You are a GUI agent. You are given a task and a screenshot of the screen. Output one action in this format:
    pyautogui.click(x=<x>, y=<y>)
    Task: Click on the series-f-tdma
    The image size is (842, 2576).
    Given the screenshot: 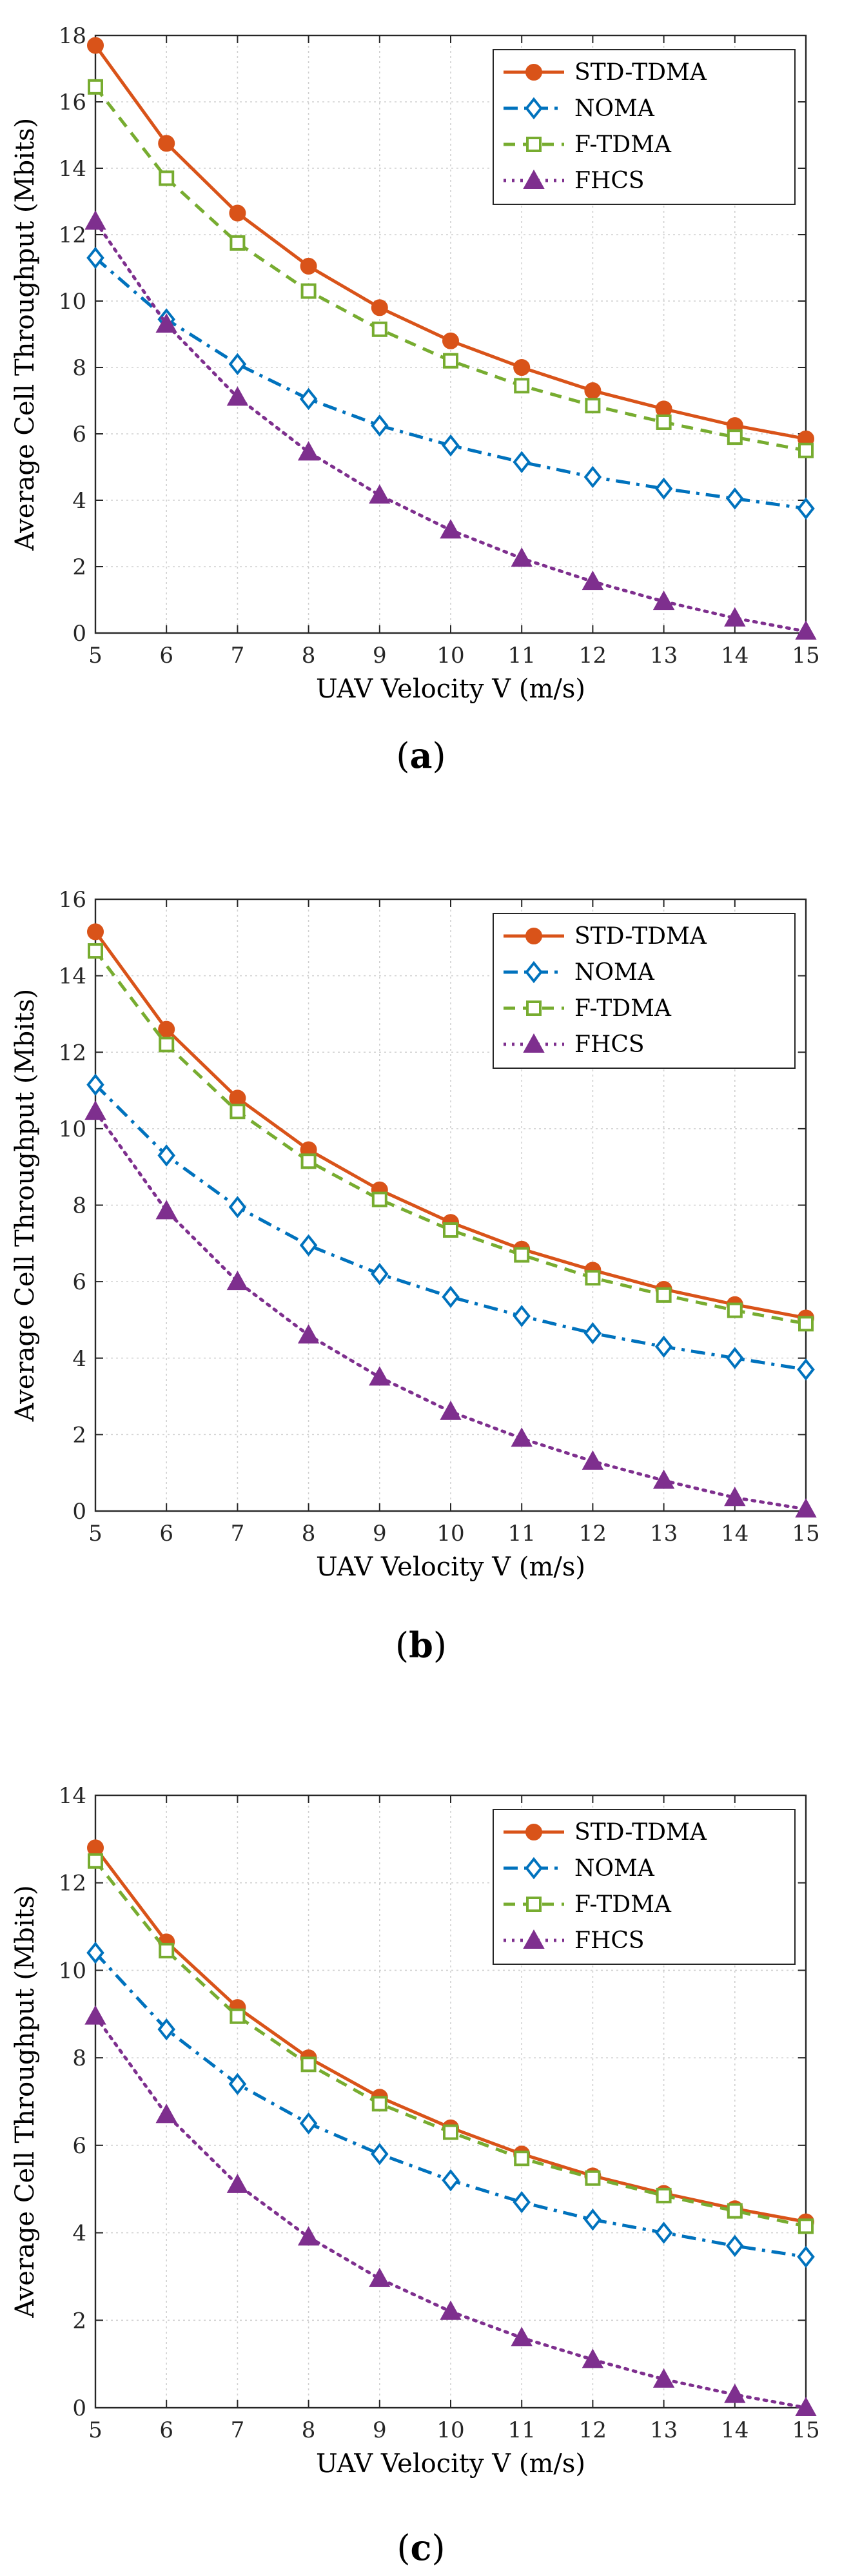 What is the action you would take?
    pyautogui.click(x=451, y=2044)
    